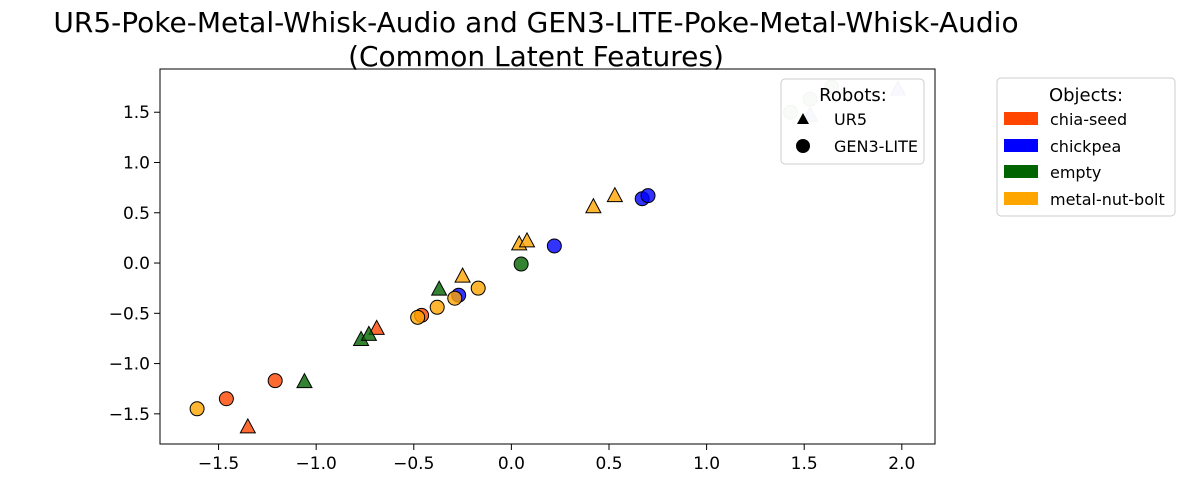 Image resolution: width=1184 pixels, height=483 pixels. I want to click on x-tick-label: 1.0, so click(706, 464).